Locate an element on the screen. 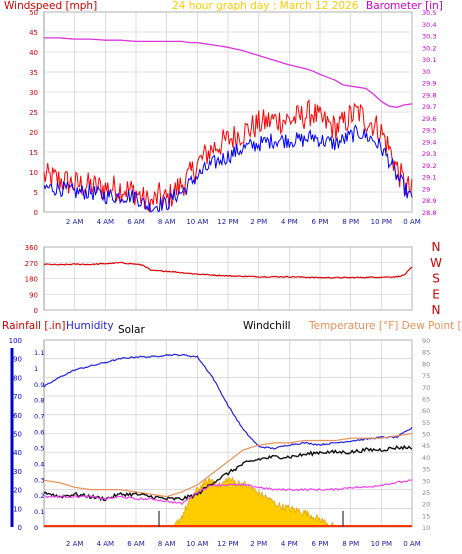 Image resolution: width=462 pixels, height=554 pixels. rainfall-tick-label: 0.3 is located at coordinates (39, 480).